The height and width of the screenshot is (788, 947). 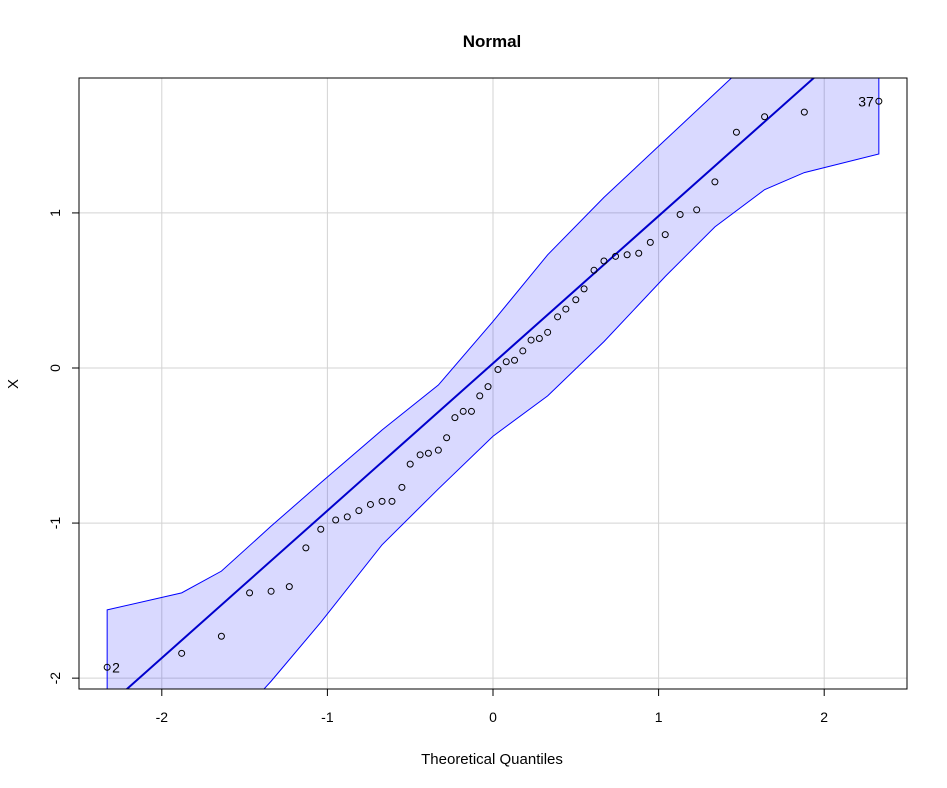 I want to click on y-axis-label: X, so click(x=13, y=384).